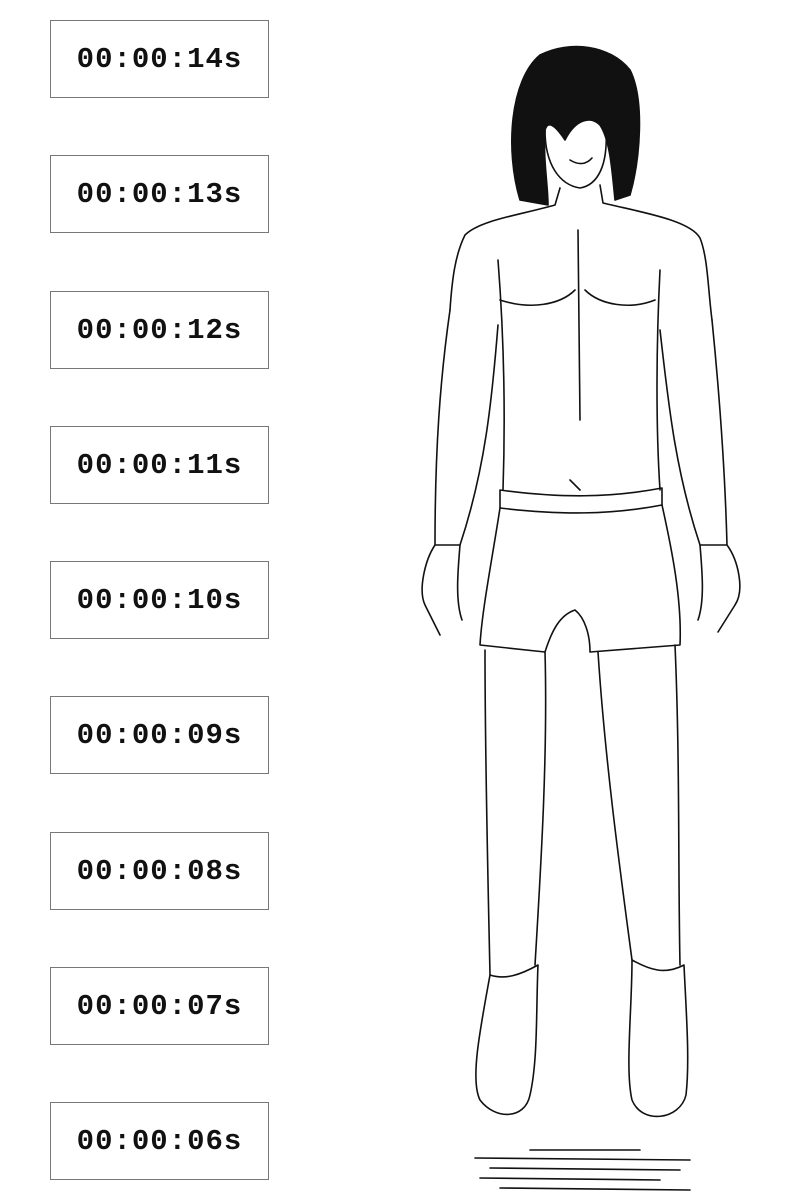  I want to click on timer-box-1: 00:00:14s, so click(159, 59).